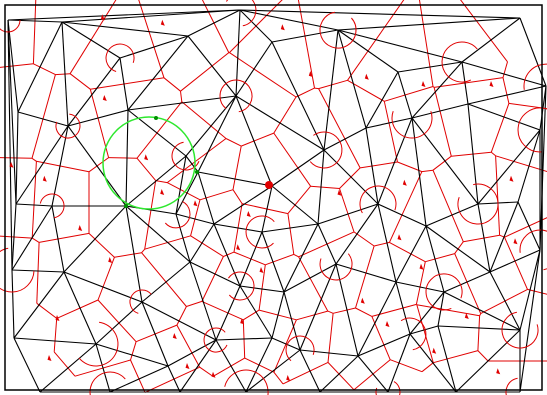 The image size is (547, 395). I want to click on selected-vertex, so click(269, 185).